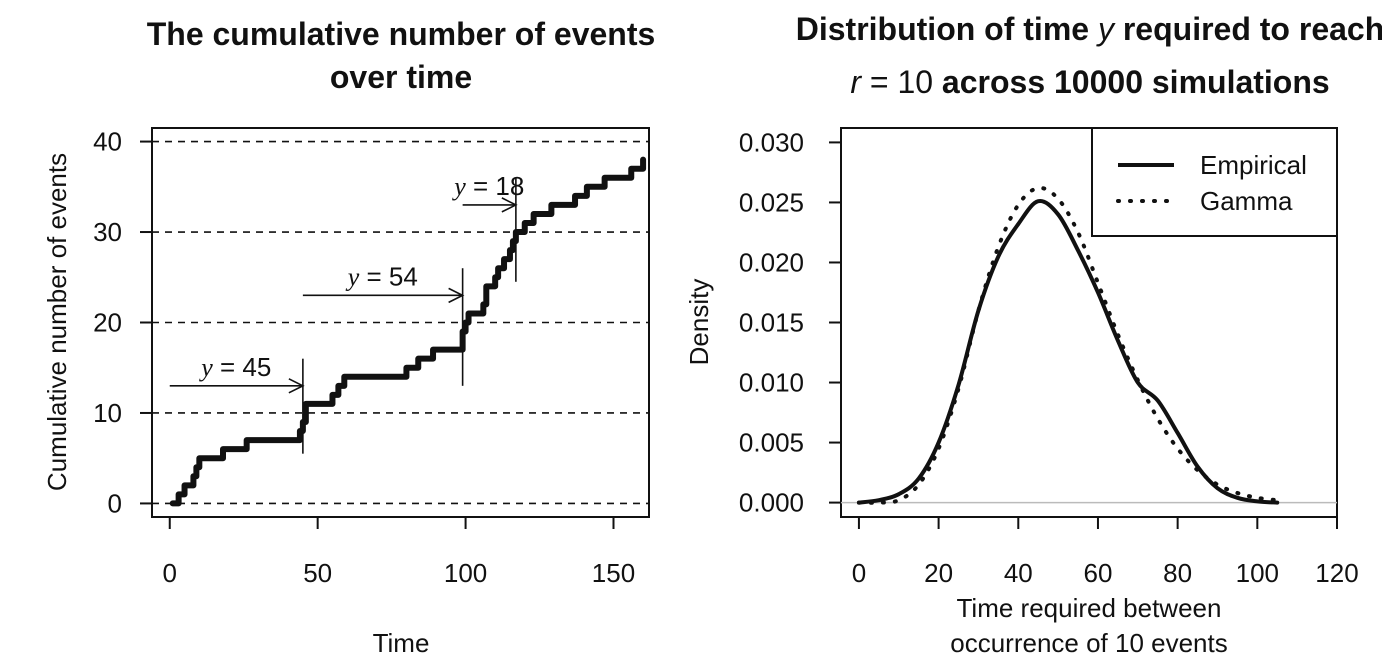  I want to click on right-series-group, so click(1068, 345).